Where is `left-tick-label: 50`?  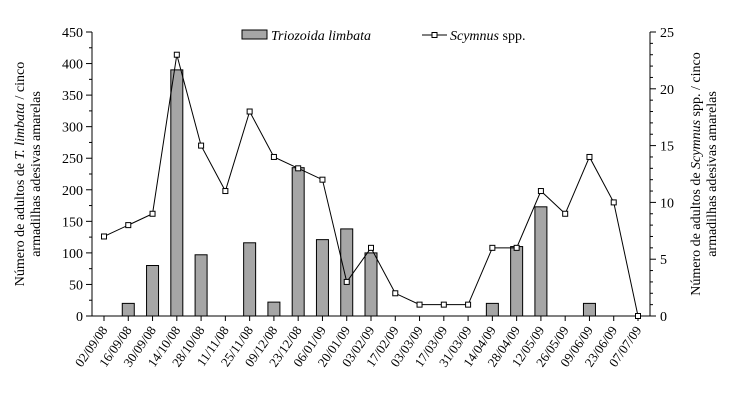 left-tick-label: 50 is located at coordinates (76, 285).